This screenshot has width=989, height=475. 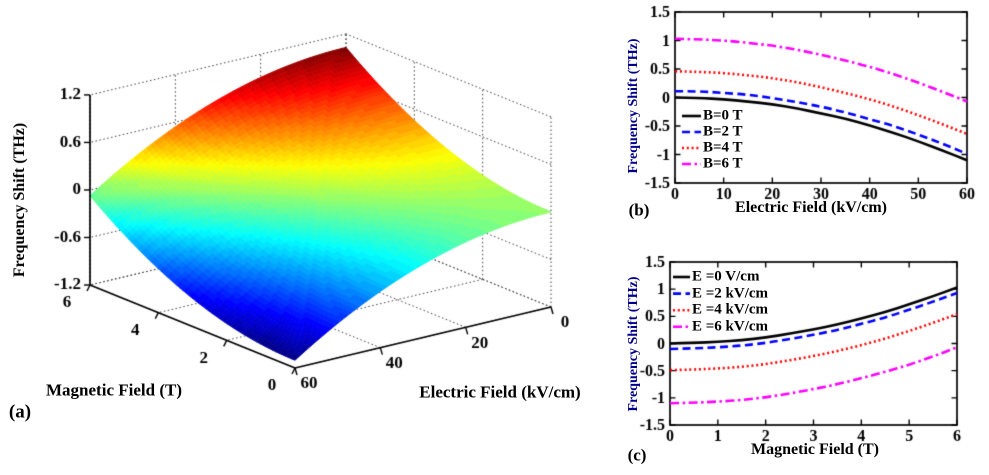 I want to click on legend-label-e2: E =2 kV/cm, so click(x=730, y=293).